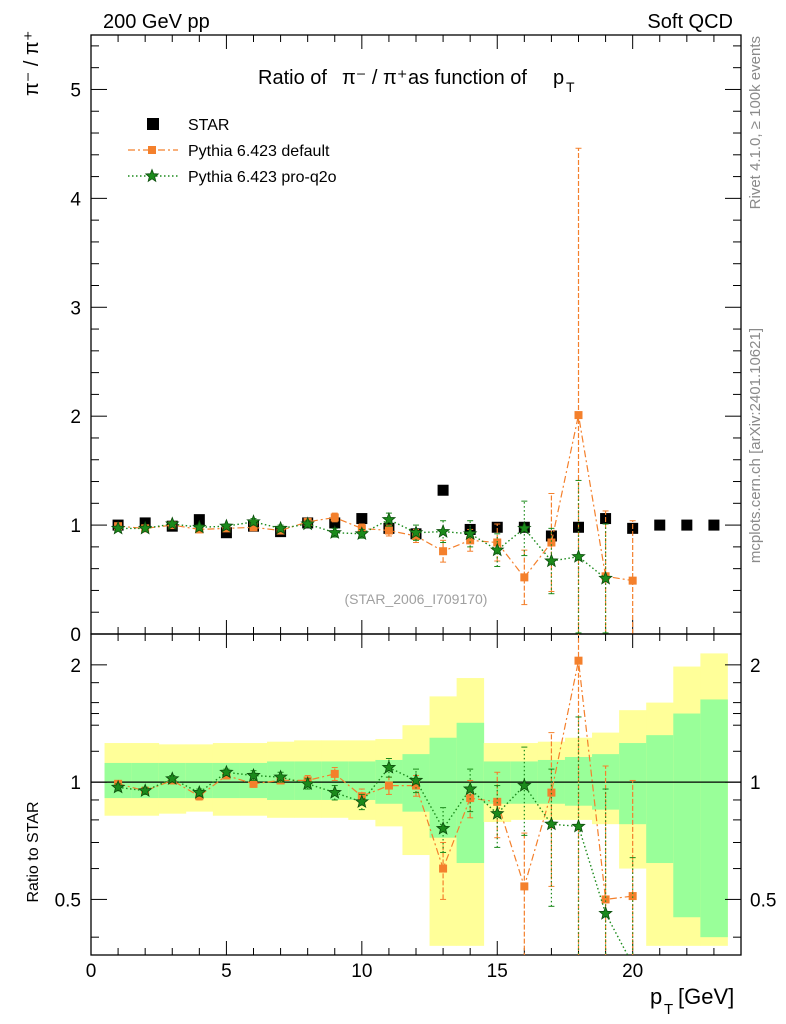 Image resolution: width=786 pixels, height=1024 pixels. I want to click on legend-default-marker, so click(152, 150).